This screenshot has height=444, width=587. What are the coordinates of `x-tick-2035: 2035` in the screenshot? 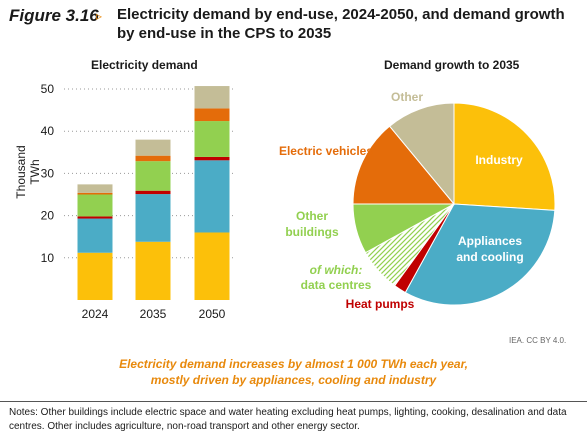 It's located at (153, 314).